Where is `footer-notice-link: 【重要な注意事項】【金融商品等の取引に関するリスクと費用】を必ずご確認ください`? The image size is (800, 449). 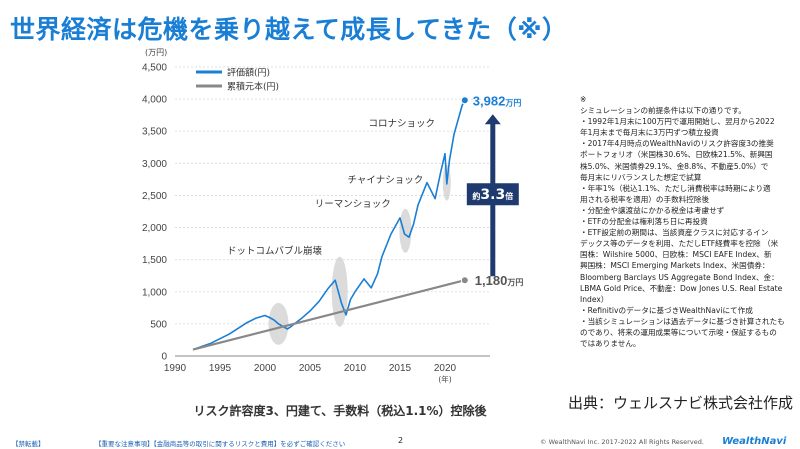 footer-notice-link: 【重要な注意事項】【金融商品等の取引に関するリスクと費用】を必ずご確認ください is located at coordinates (220, 444).